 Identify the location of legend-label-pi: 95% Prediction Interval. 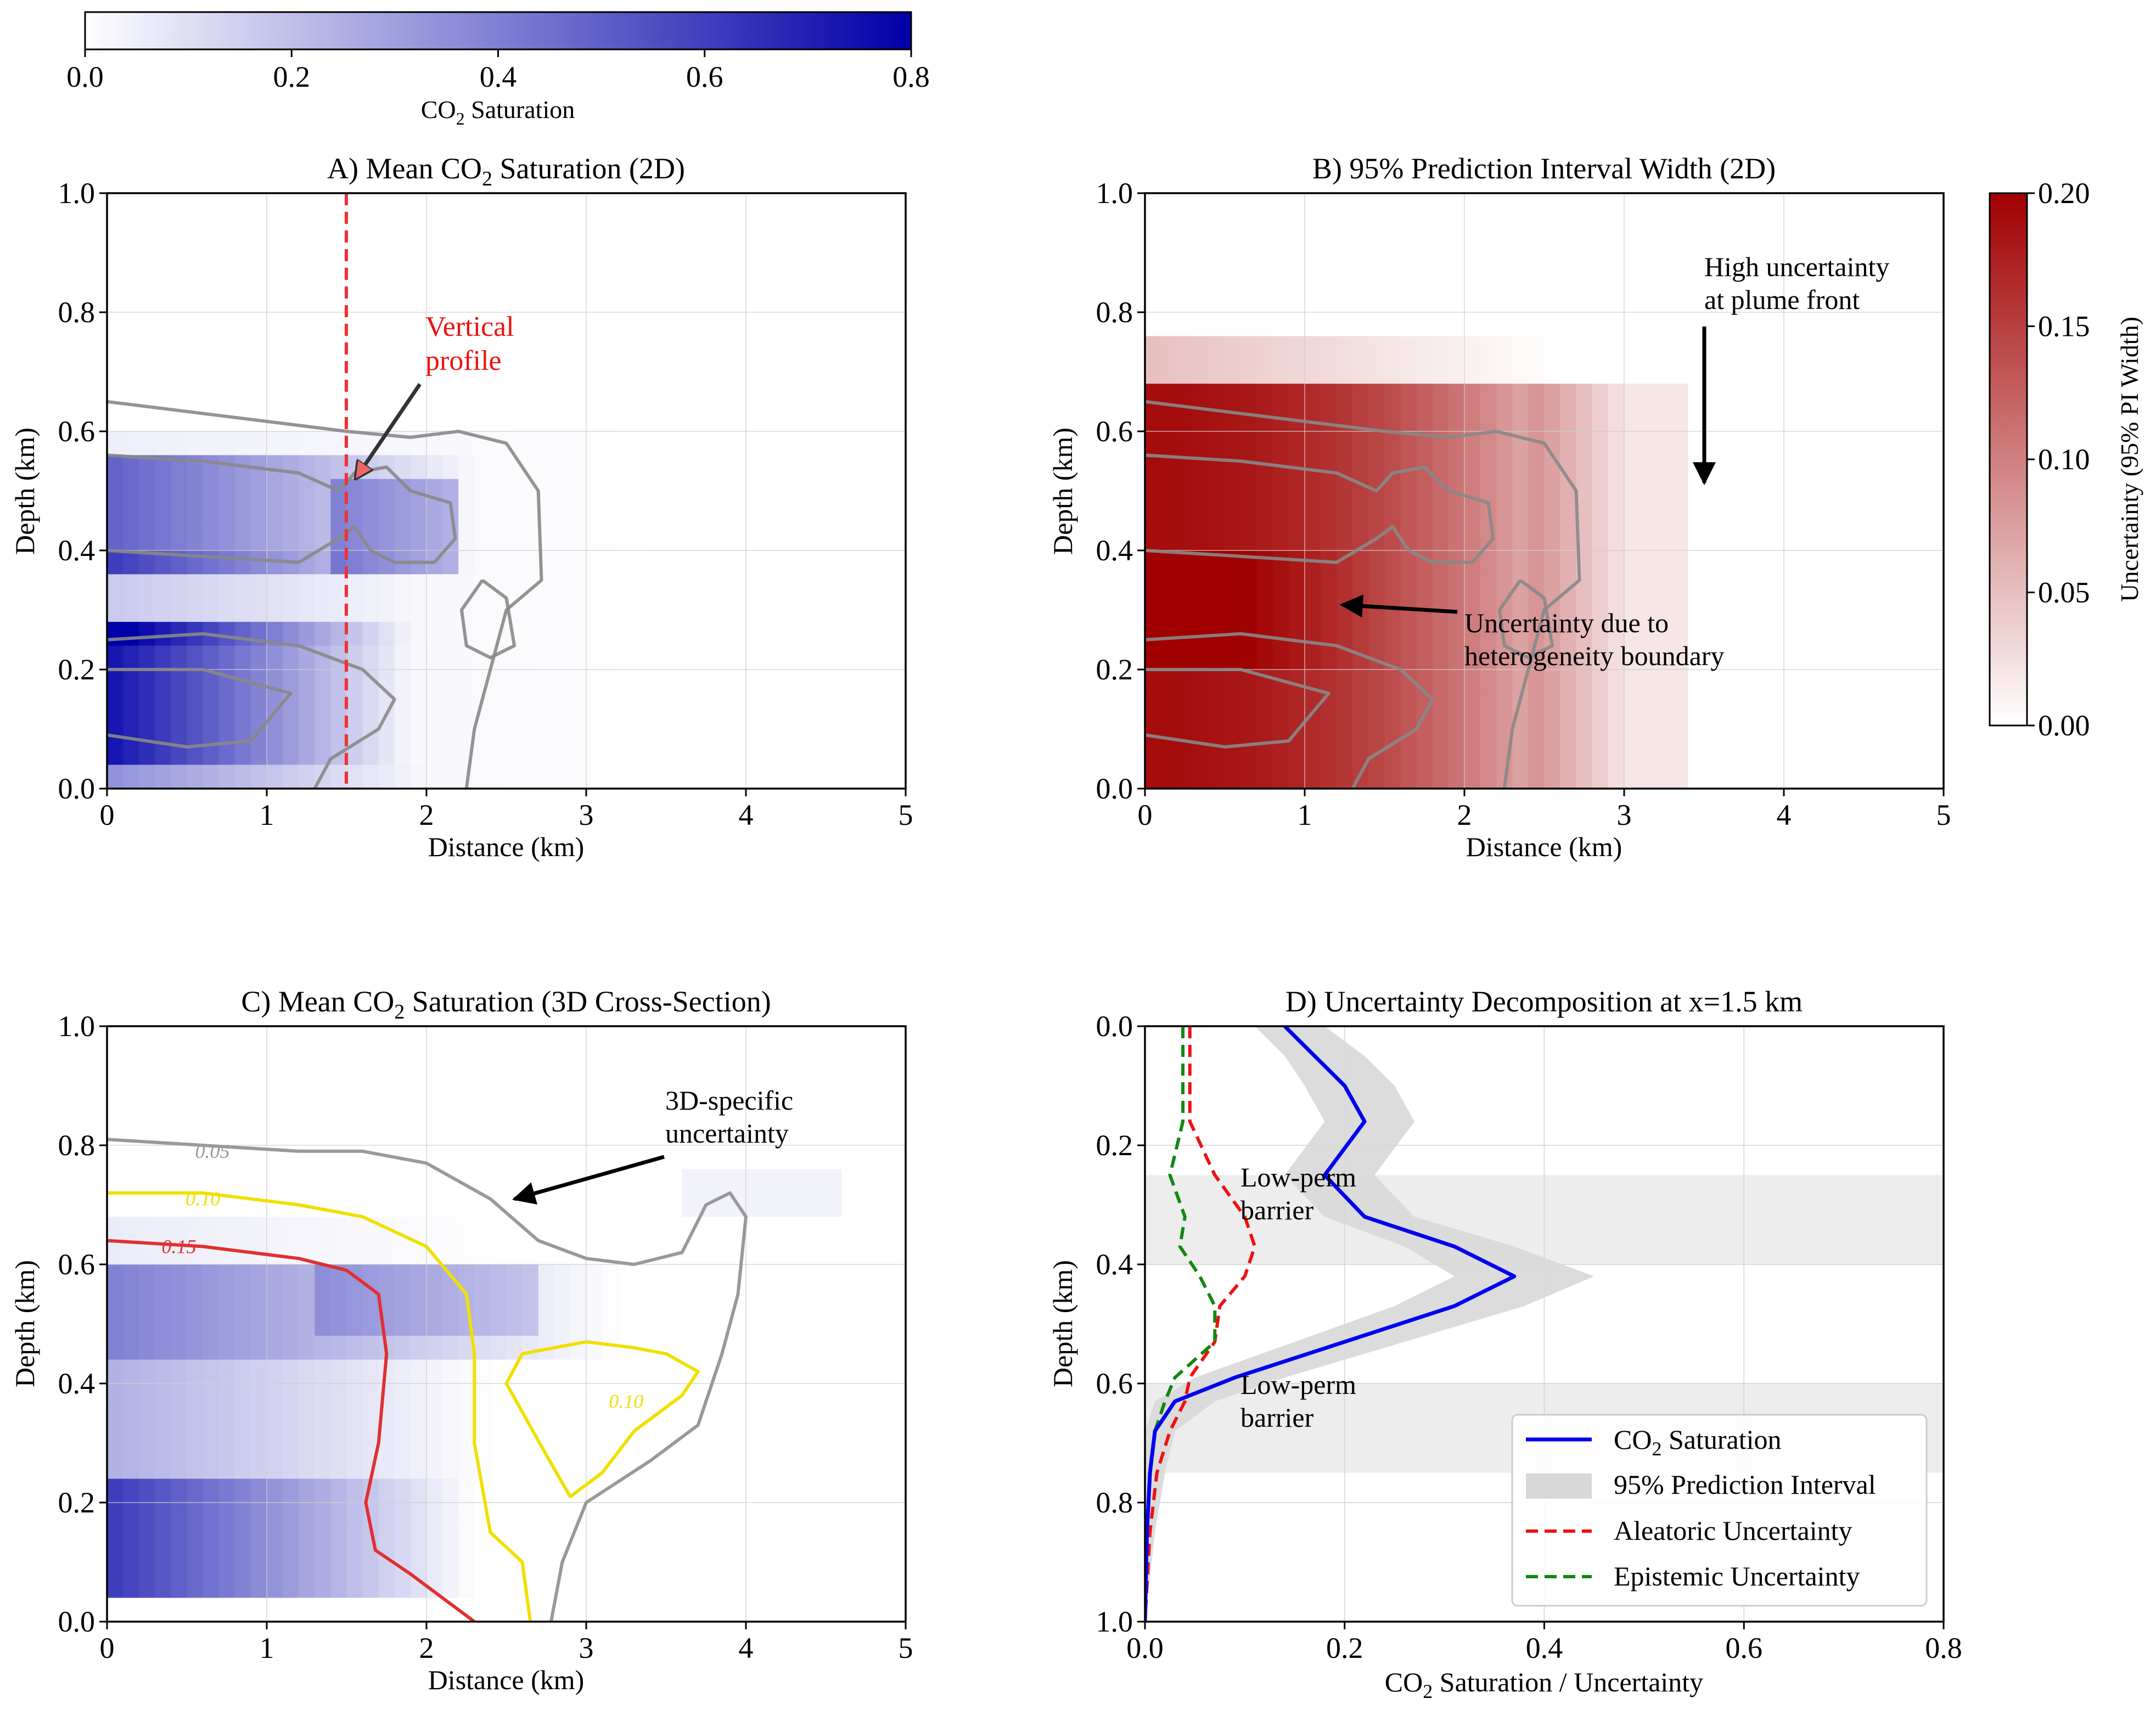
(1745, 1485).